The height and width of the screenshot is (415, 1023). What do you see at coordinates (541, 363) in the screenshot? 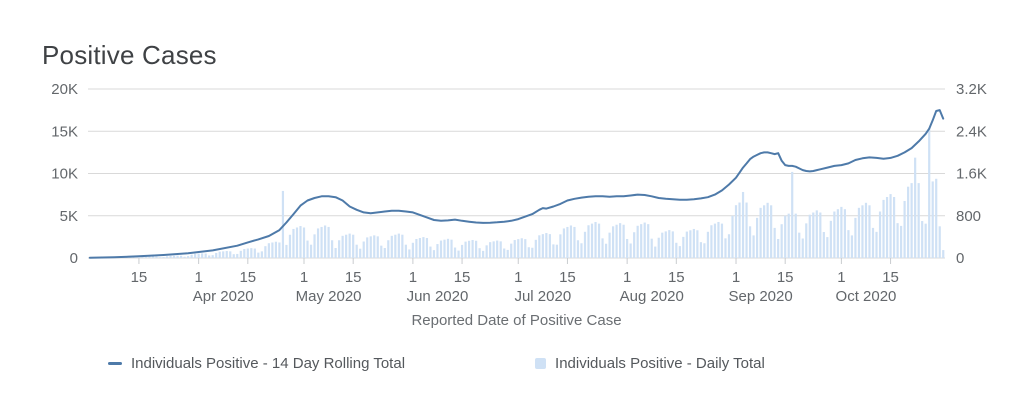
I see `bar-series-marker-icon` at bounding box center [541, 363].